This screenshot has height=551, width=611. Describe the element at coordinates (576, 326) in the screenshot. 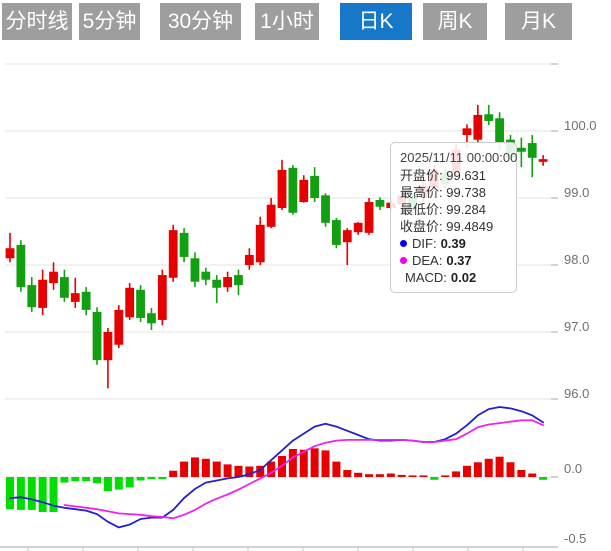

I see `price-axis-label: 97.0` at that location.